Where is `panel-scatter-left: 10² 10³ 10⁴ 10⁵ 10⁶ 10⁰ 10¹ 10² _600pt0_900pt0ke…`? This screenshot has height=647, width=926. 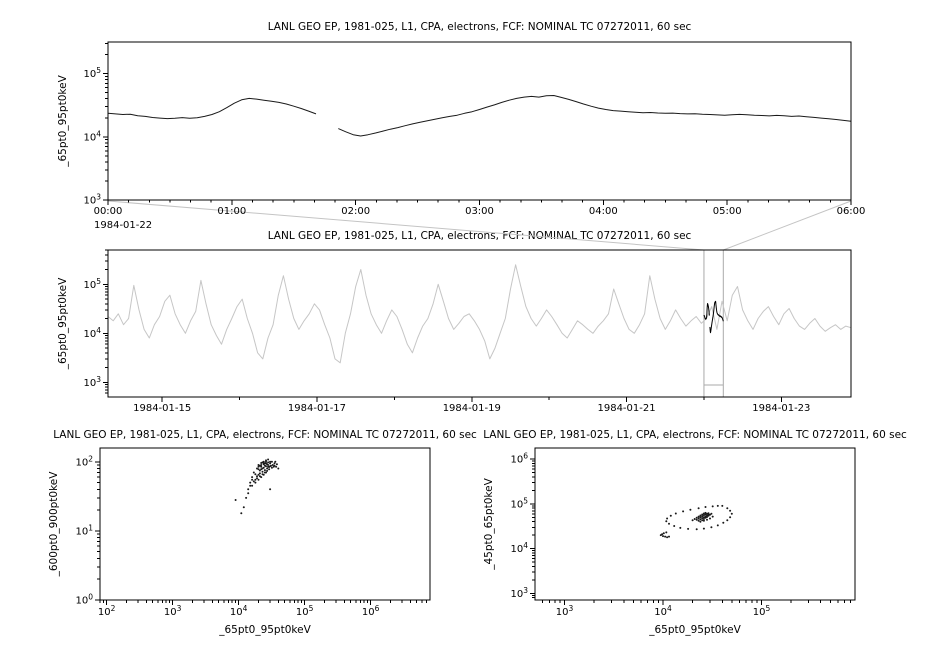
panel-scatter-left: 10² 10³ 10⁴ 10⁵ 10⁶ 10⁰ 10¹ 10² _600pt0_900pt0ke… is located at coordinates (239, 541).